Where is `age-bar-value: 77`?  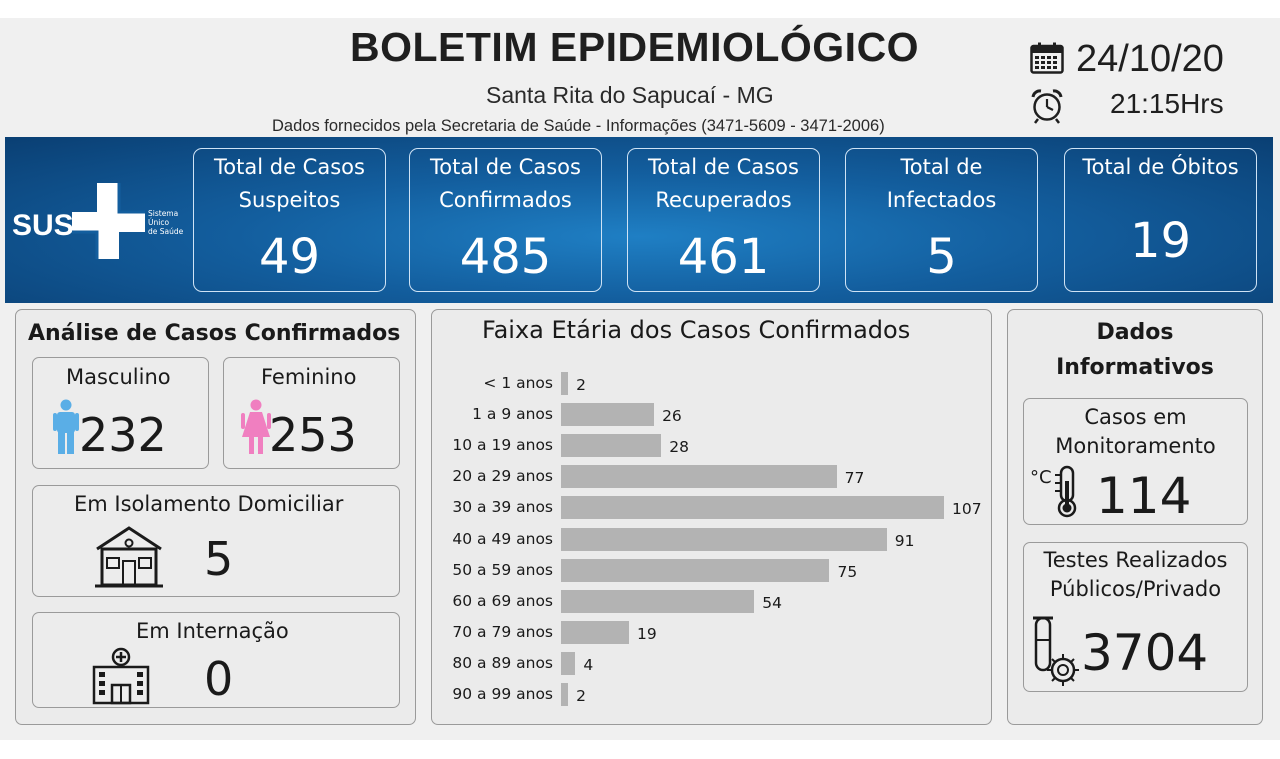
age-bar-value: 77 is located at coordinates (854, 478).